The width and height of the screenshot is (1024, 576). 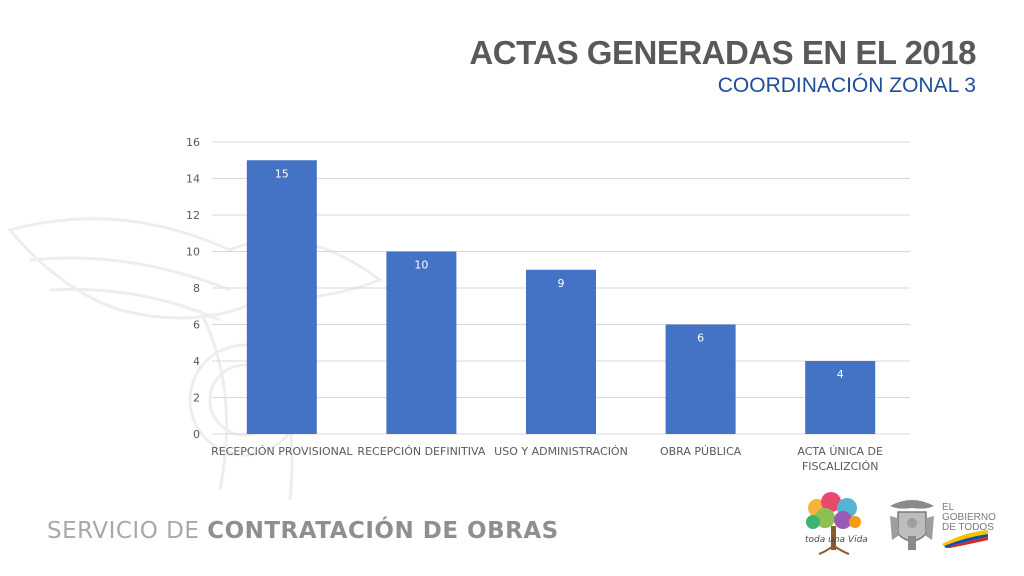 What do you see at coordinates (196, 434) in the screenshot?
I see `y-tick-label: 0` at bounding box center [196, 434].